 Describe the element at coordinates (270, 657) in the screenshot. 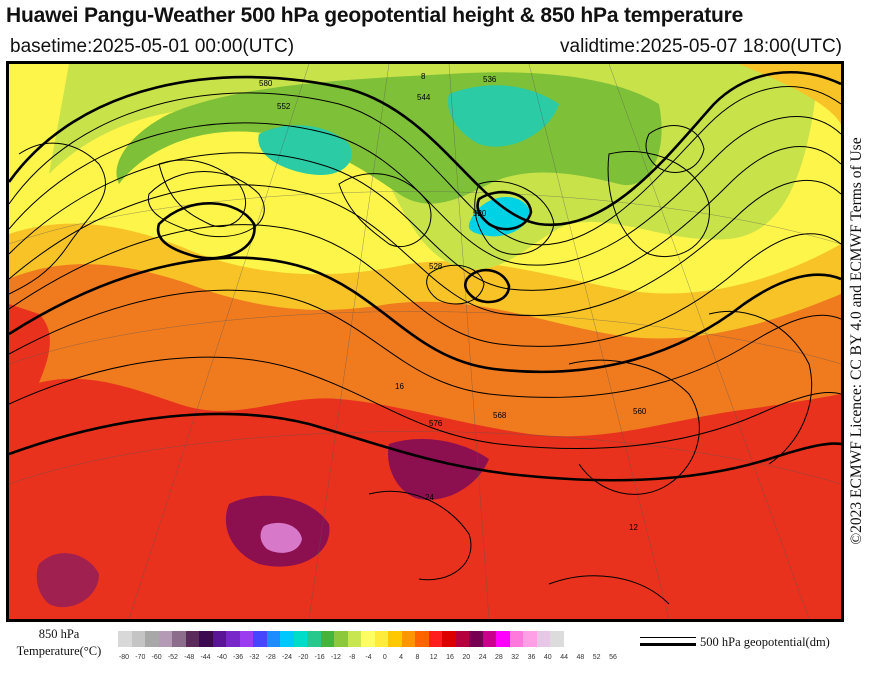

I see `colorbar-tick-label: -28` at that location.